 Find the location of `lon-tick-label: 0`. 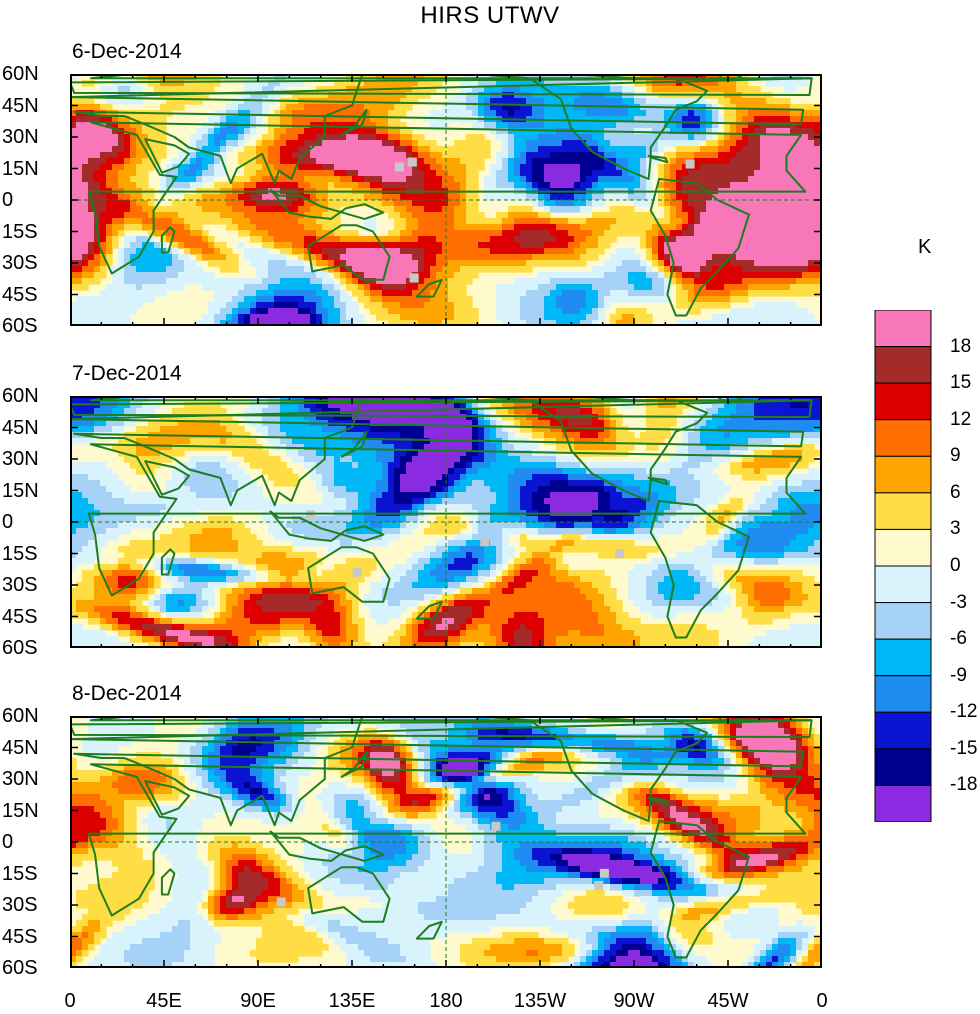

lon-tick-label: 0 is located at coordinates (822, 1001).